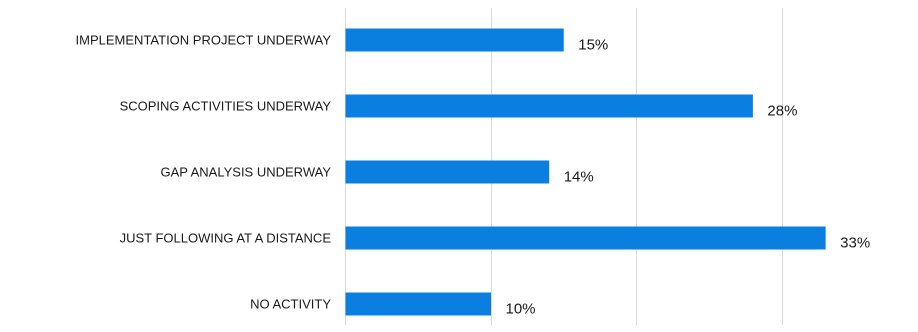 The height and width of the screenshot is (332, 918). Describe the element at coordinates (204, 40) in the screenshot. I see `category-label-0: IMPLEMENTATION PROJECT UNDERWAY` at that location.